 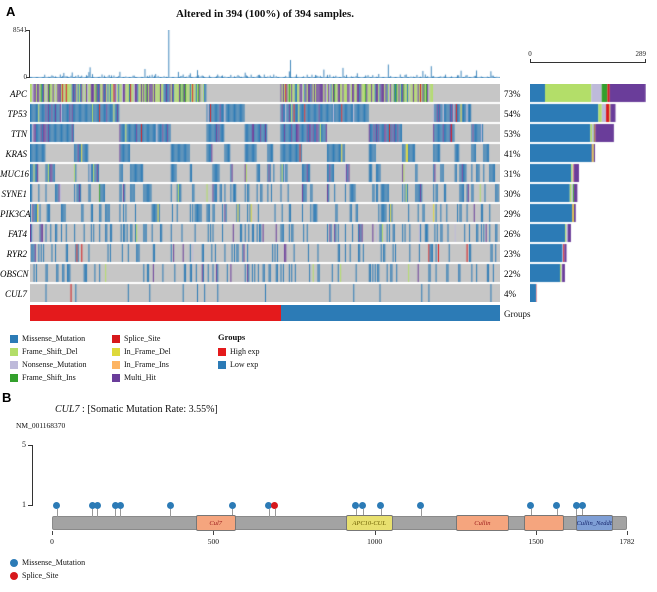 I want to click on lollipop-y-min-label: 1, so click(x=24, y=504).